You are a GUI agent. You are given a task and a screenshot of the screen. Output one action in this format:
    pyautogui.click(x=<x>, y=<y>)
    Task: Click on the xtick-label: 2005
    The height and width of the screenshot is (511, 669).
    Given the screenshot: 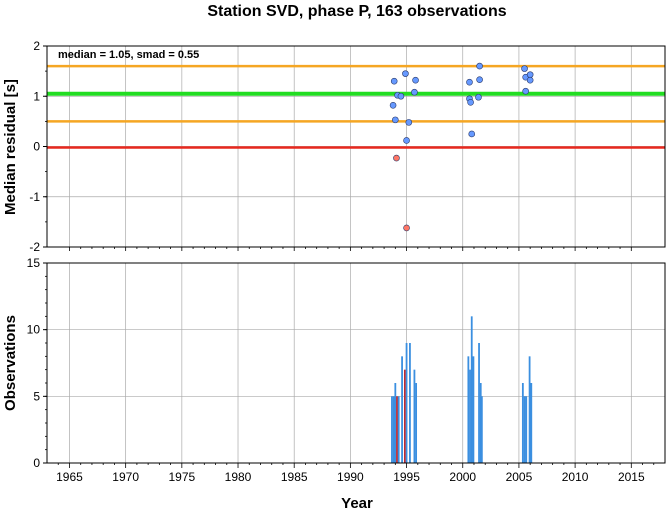 What is the action you would take?
    pyautogui.click(x=519, y=477)
    